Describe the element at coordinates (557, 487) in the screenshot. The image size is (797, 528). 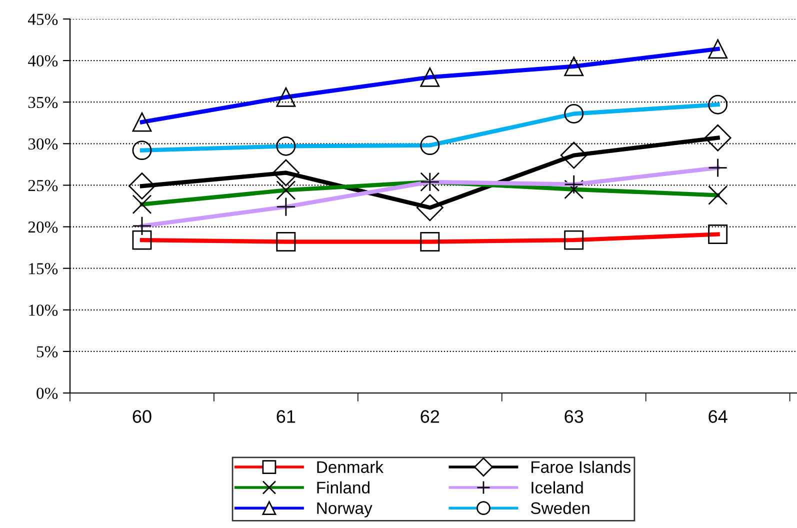
I see `legend-label: Iceland` at that location.